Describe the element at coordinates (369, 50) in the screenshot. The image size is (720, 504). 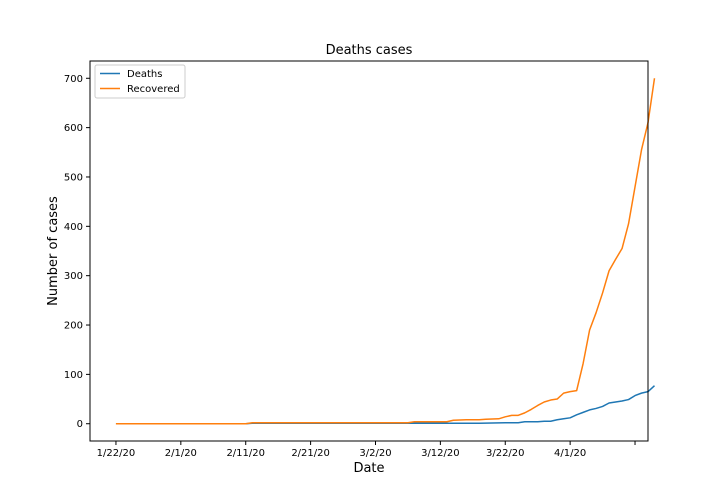
I see `chart-title: Deaths cases` at that location.